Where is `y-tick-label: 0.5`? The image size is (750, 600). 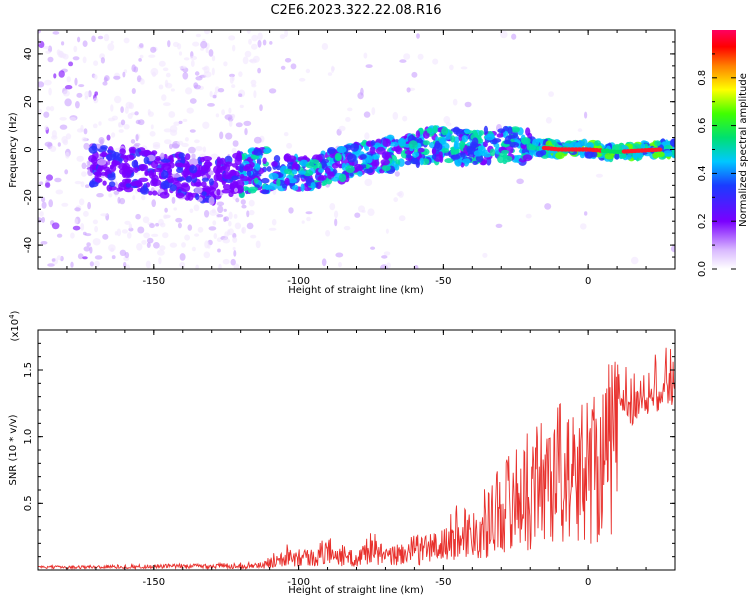 y-tick-label: 0.5 is located at coordinates (28, 503).